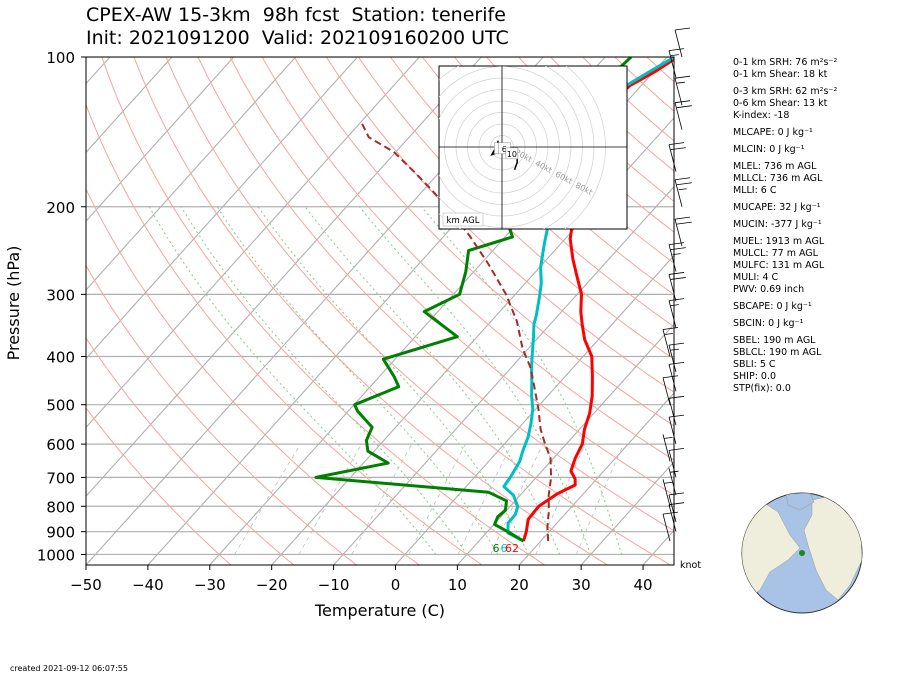 The width and height of the screenshot is (906, 675). I want to click on station-marker, so click(802, 553).